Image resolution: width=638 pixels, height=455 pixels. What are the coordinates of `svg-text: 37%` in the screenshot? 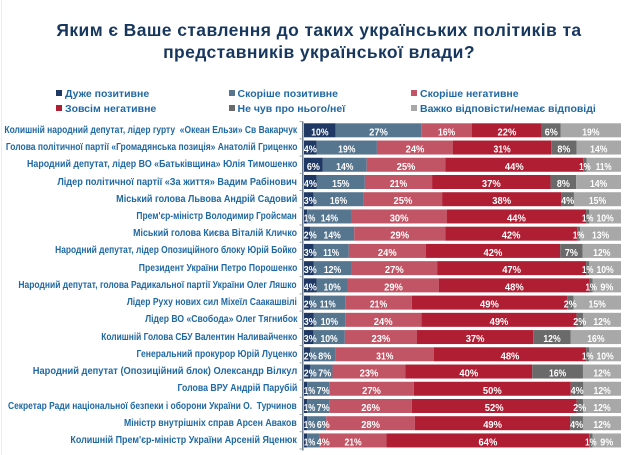 It's located at (491, 184).